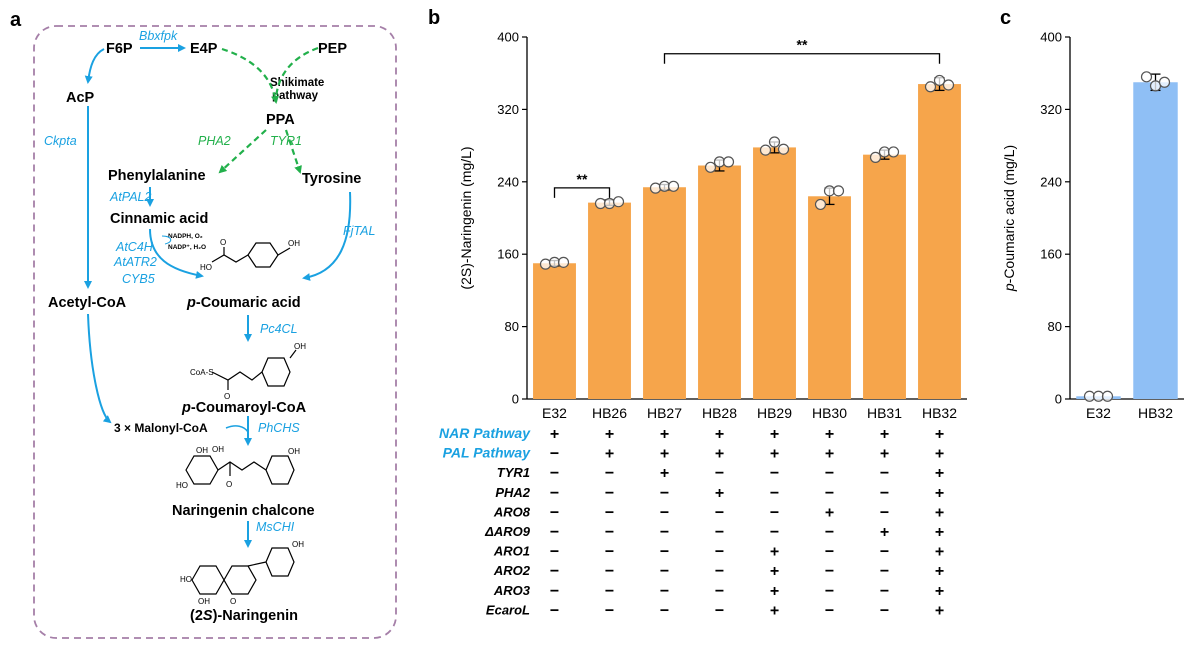 The image size is (1200, 653). What do you see at coordinates (582, 179) in the screenshot?
I see `significance-label: **` at bounding box center [582, 179].